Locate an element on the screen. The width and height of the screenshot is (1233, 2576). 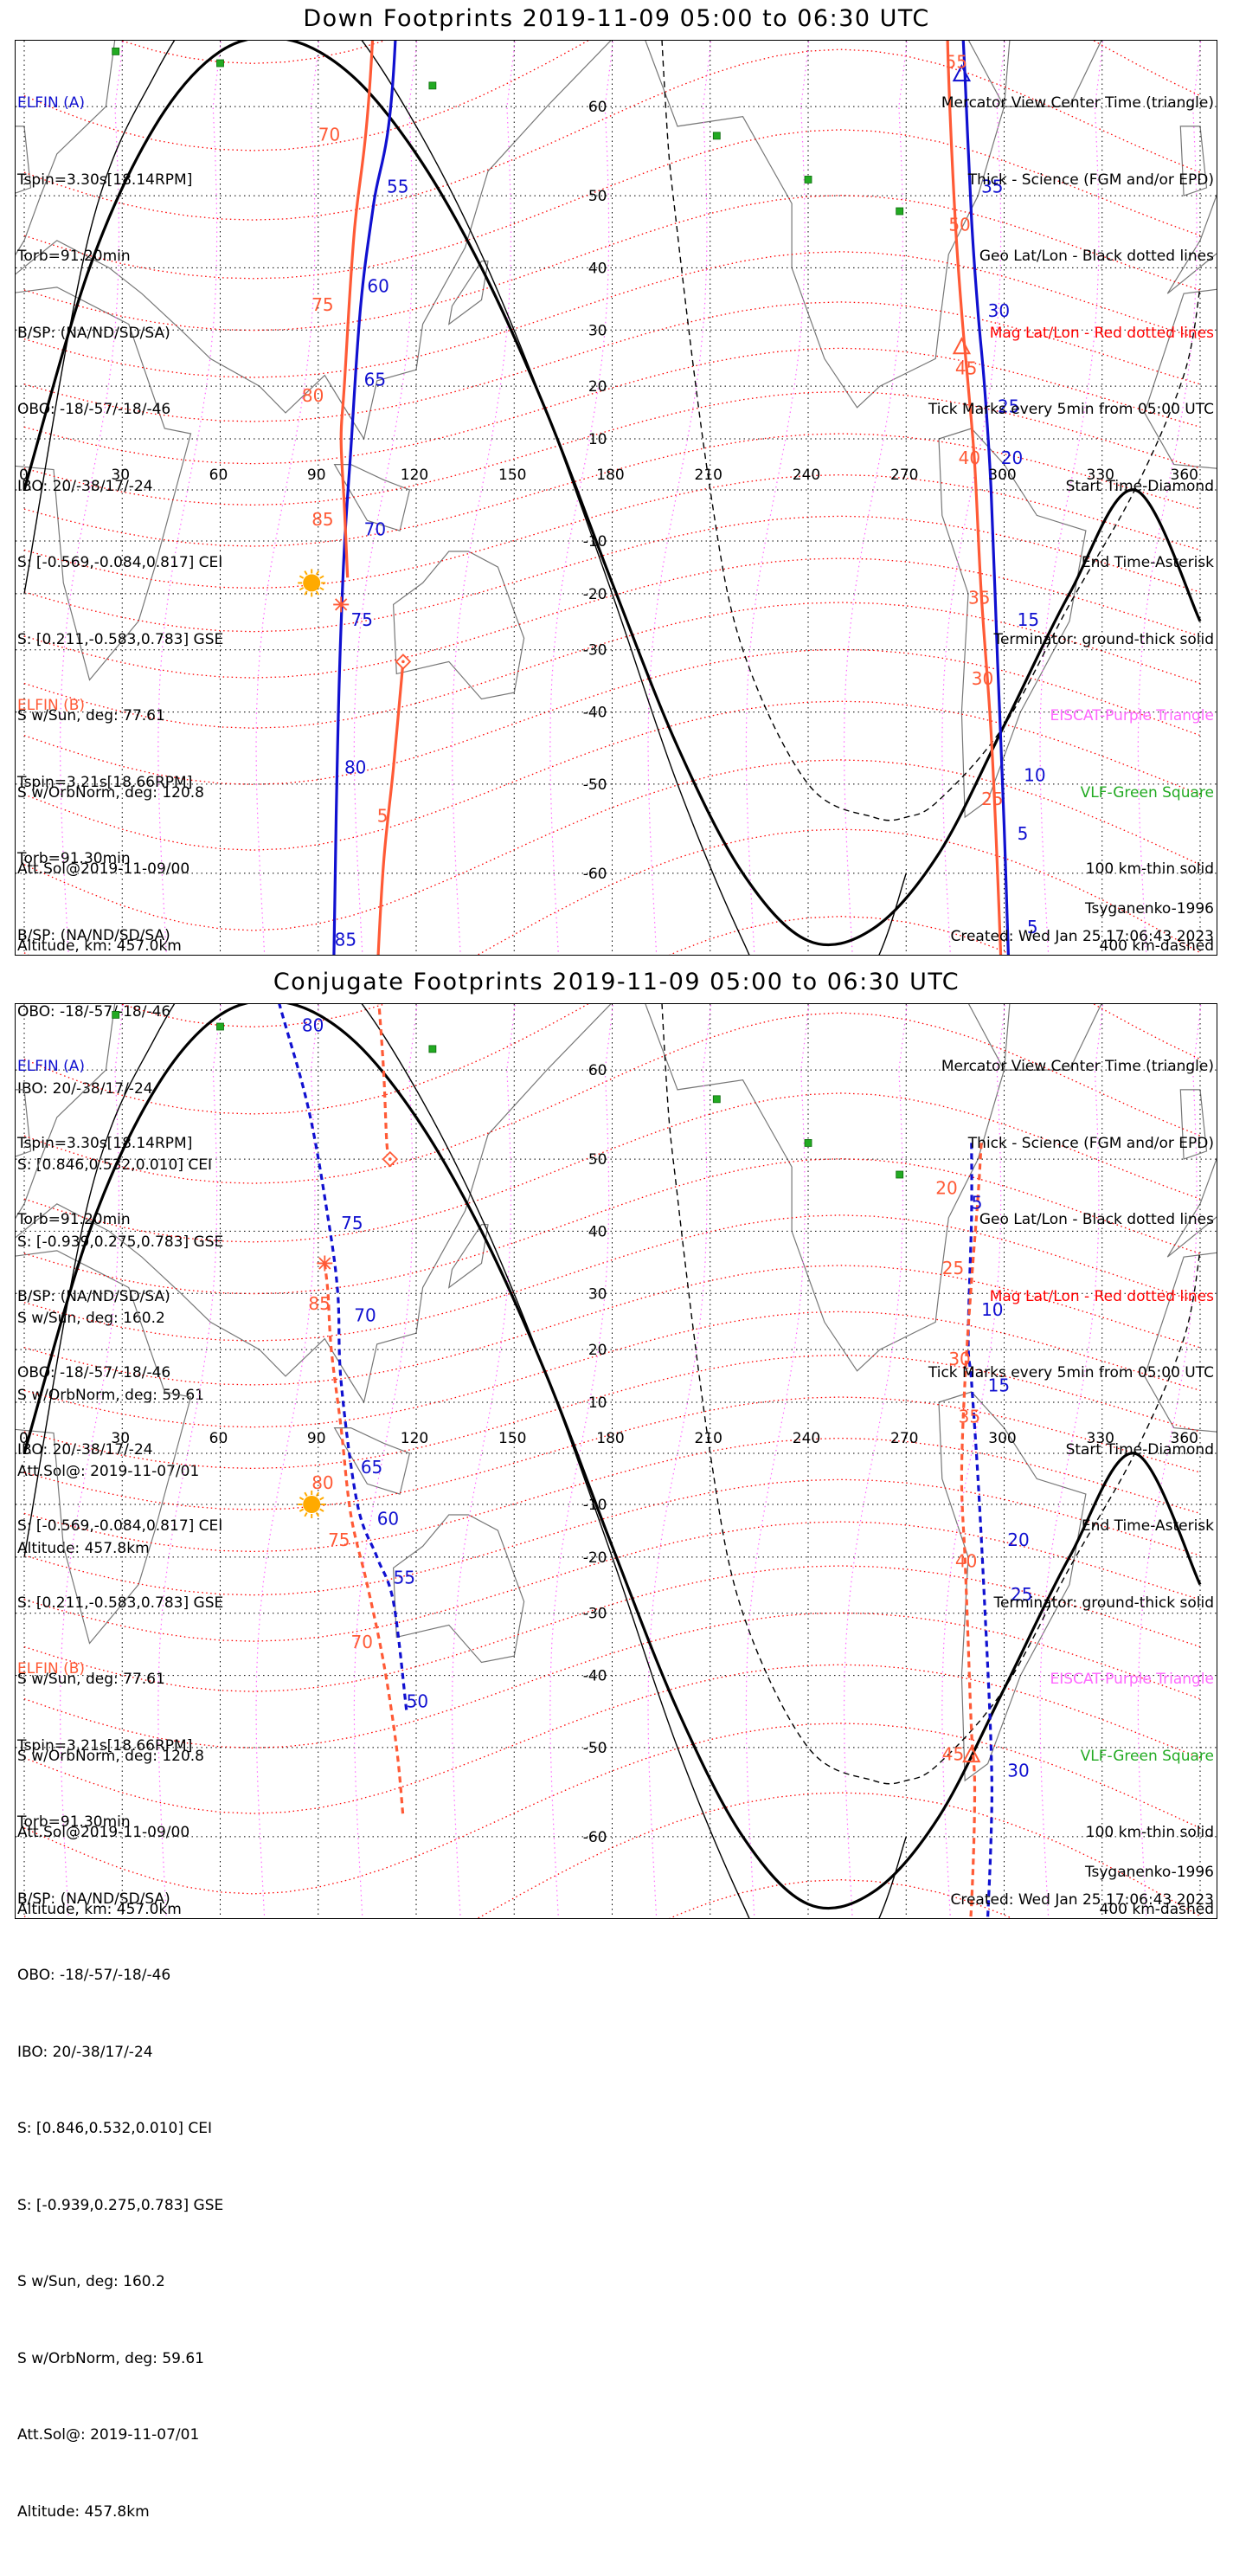
elfin-b-tick-label: 55 is located at coordinates (957, 62).